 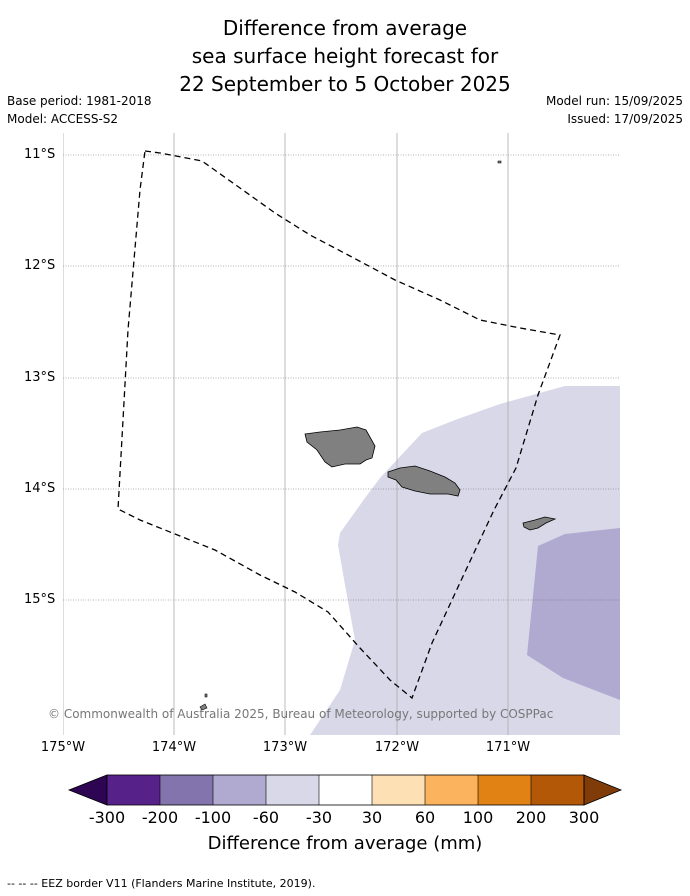 I want to click on lat-label-1: 11°S, so click(x=40, y=154).